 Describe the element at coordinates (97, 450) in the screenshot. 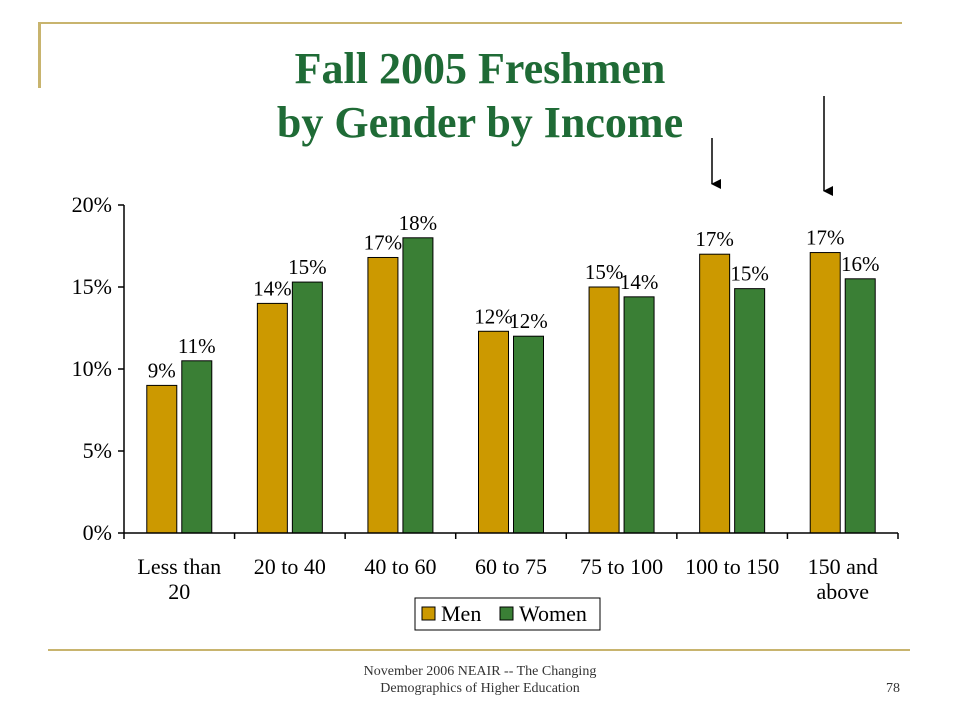

I see `y-tick-label: 5%` at that location.